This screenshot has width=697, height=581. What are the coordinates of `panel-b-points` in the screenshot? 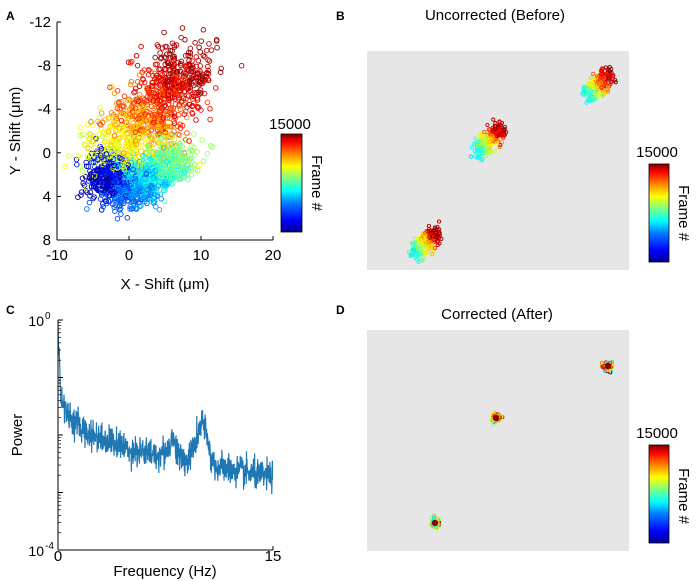 It's located at (512, 164).